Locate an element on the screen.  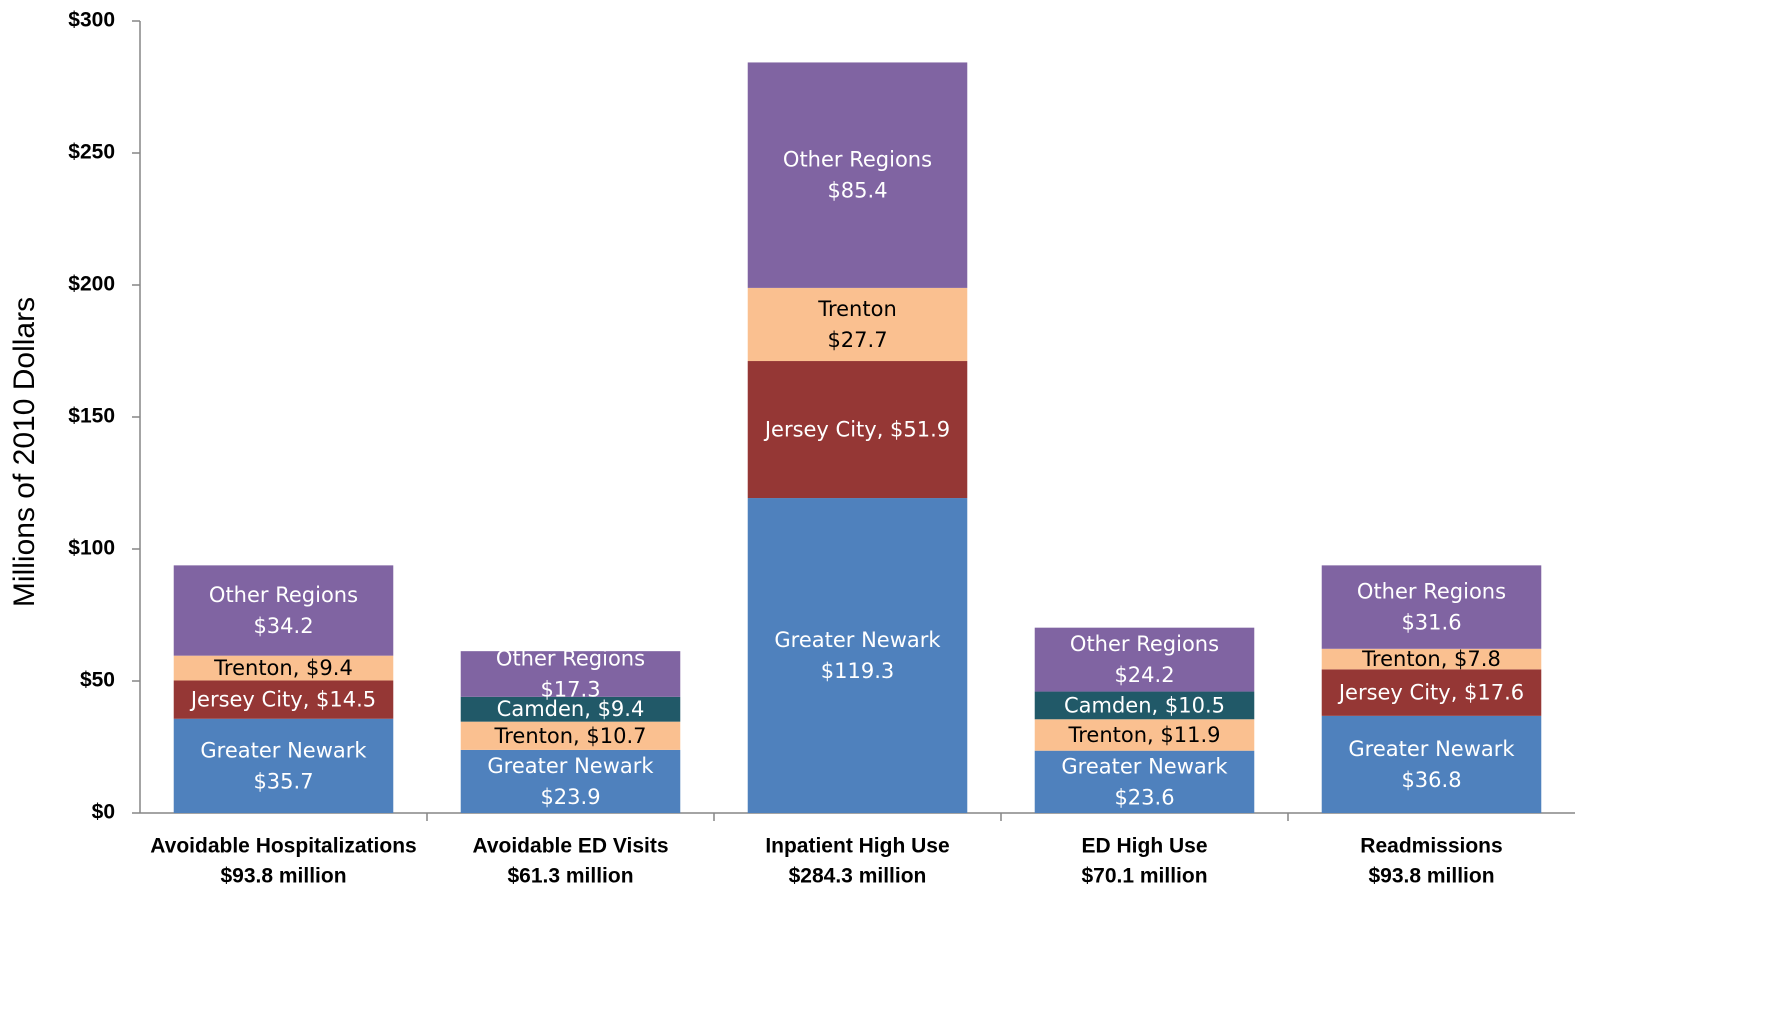
data-label: Trenton, $11.9 is located at coordinates (1143, 735).